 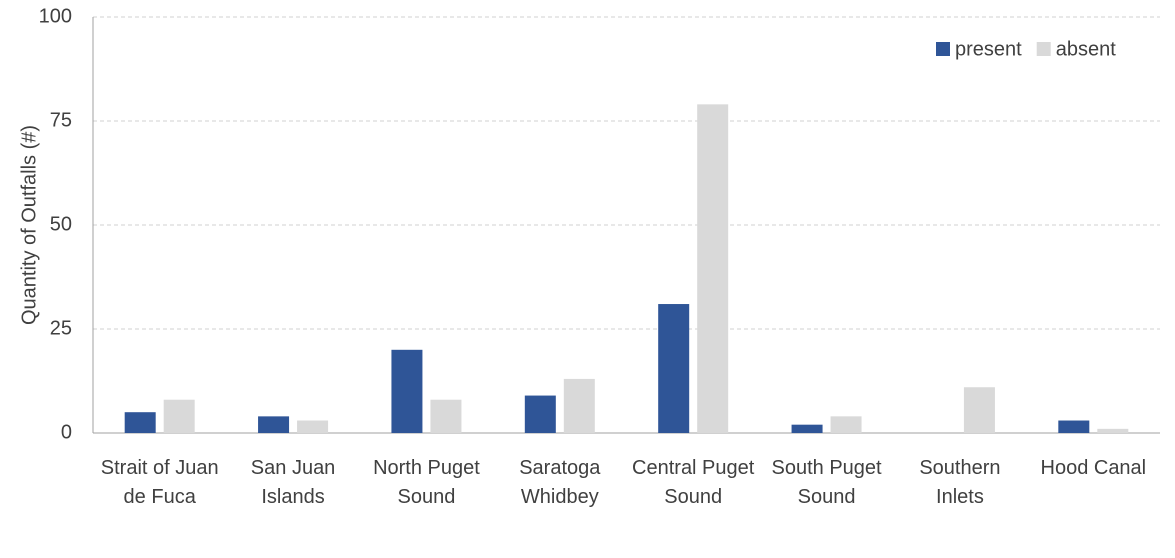 What do you see at coordinates (29, 225) in the screenshot?
I see `y-axis-label: Quantity of Outfalls (#)` at bounding box center [29, 225].